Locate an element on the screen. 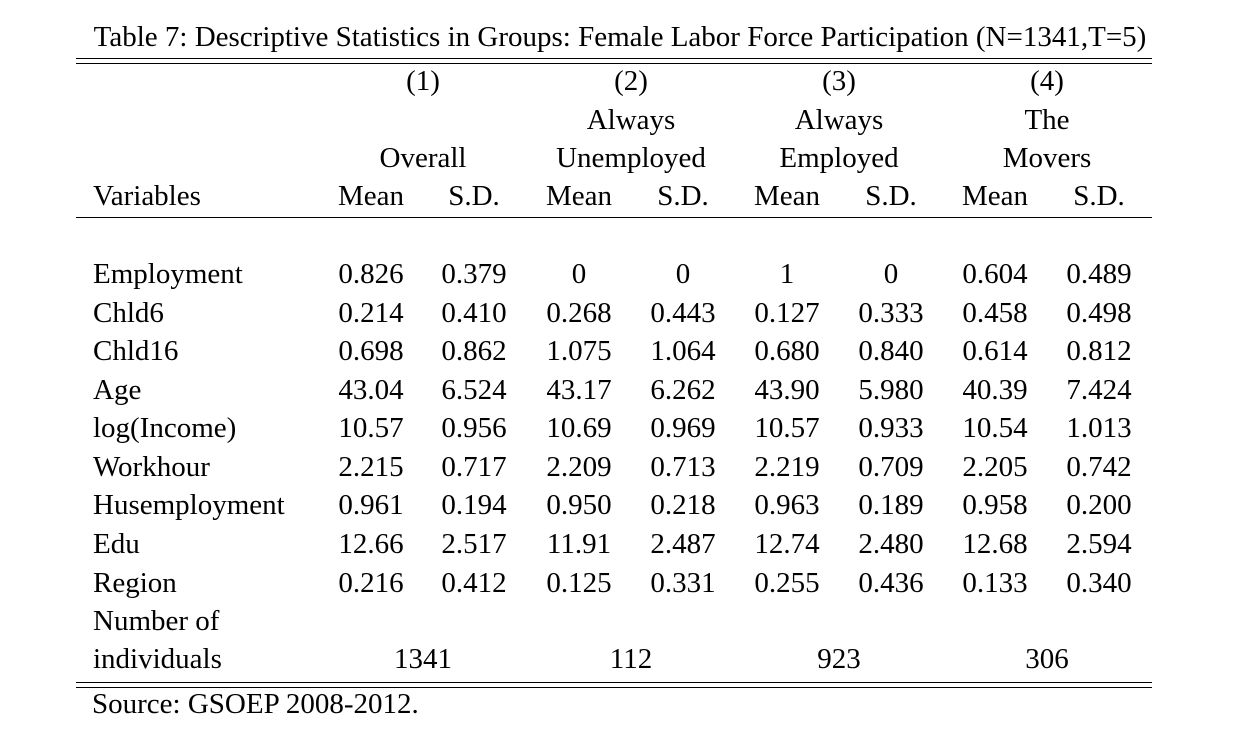  group-number: (3) is located at coordinates (839, 81).